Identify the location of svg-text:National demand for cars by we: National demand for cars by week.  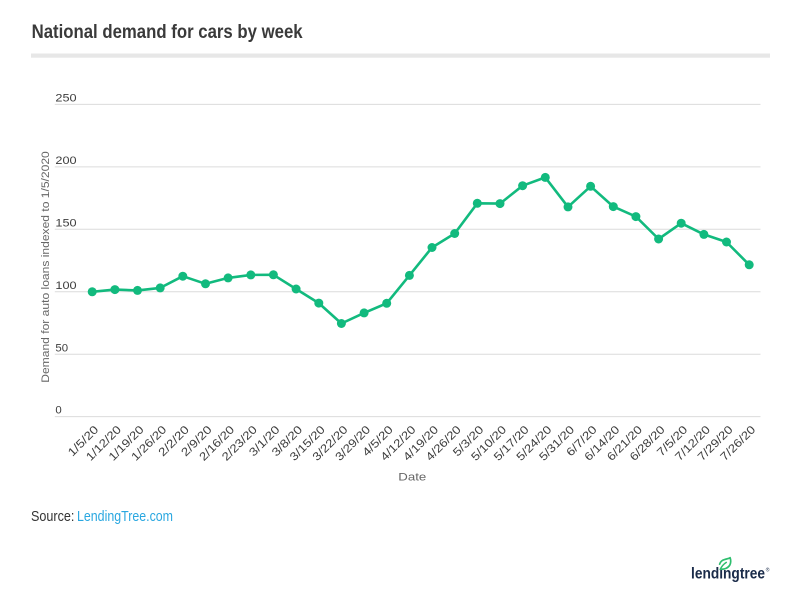
(167, 32).